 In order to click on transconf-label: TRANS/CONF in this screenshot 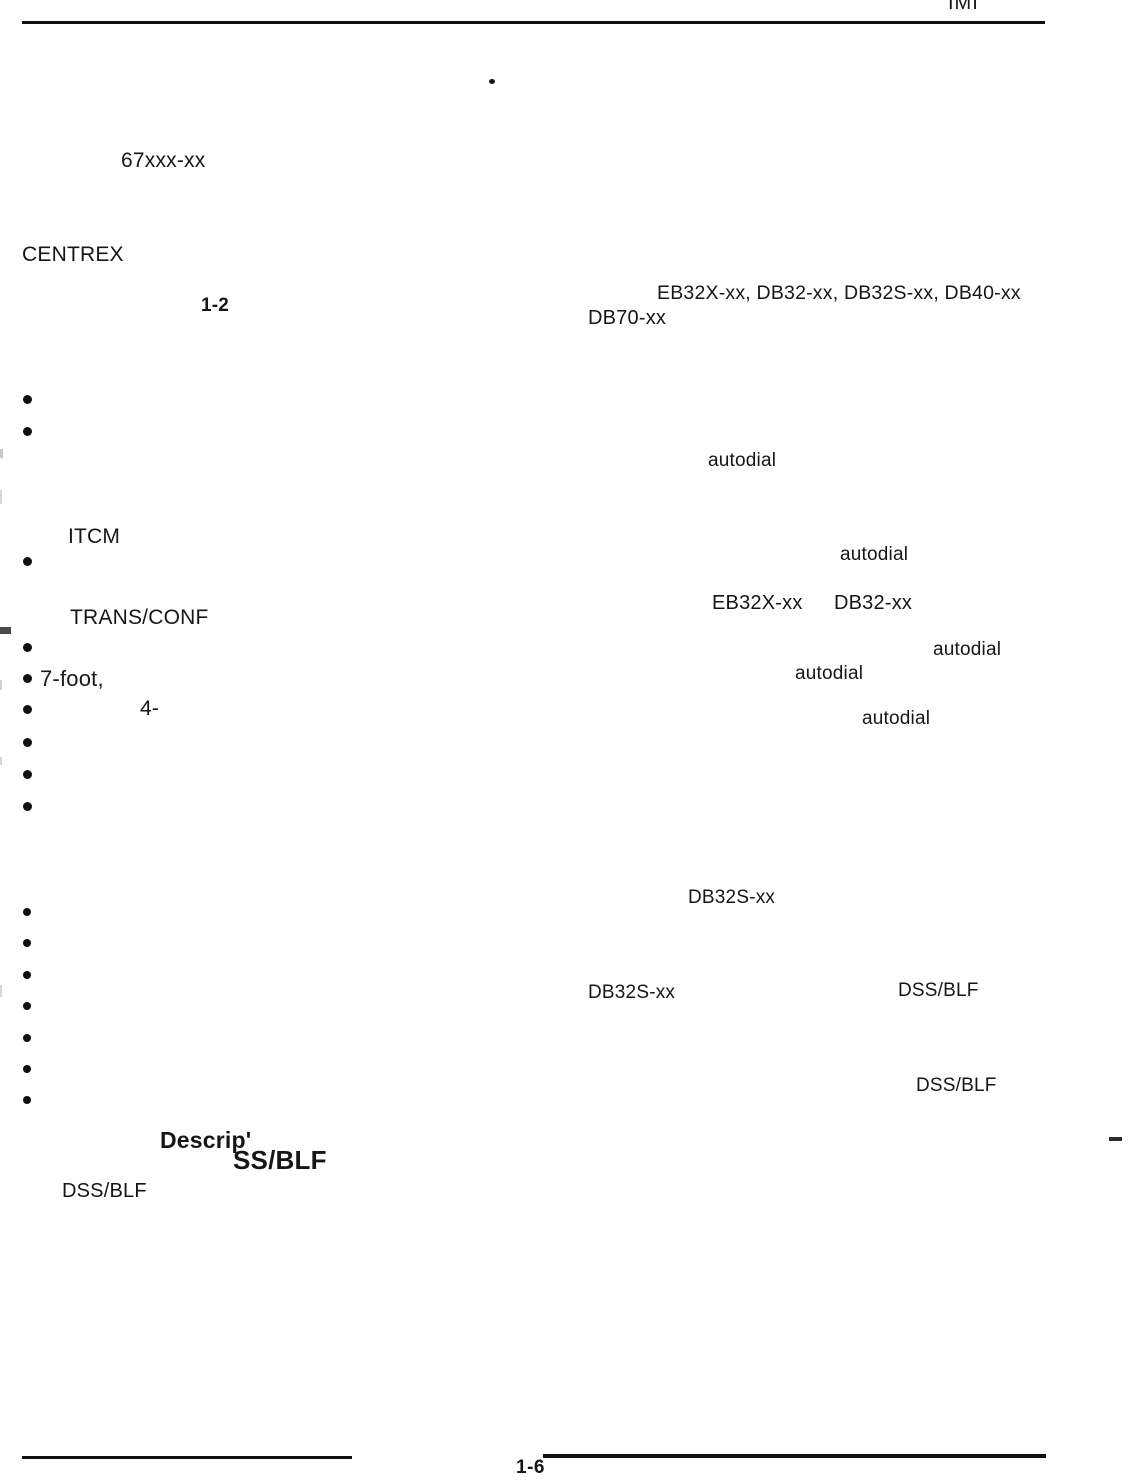, I will do `click(139, 617)`.